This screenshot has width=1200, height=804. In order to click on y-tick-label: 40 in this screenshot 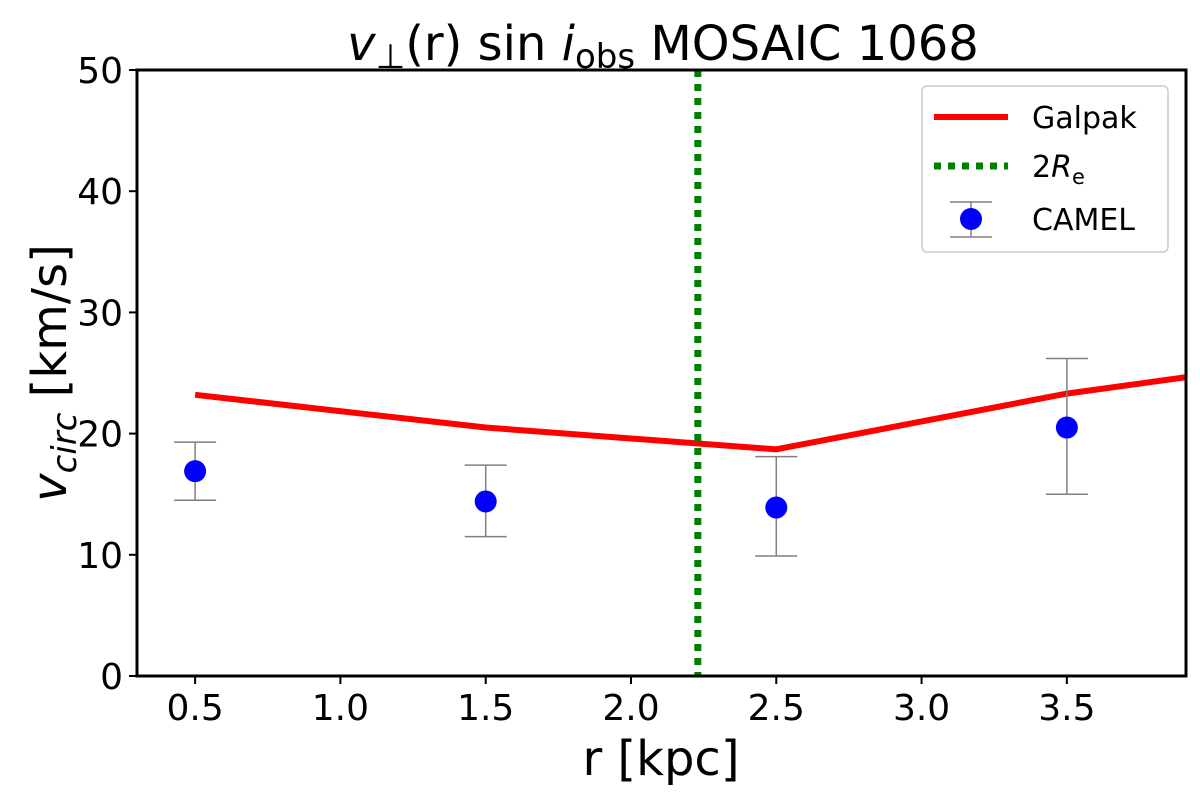, I will do `click(100, 192)`.